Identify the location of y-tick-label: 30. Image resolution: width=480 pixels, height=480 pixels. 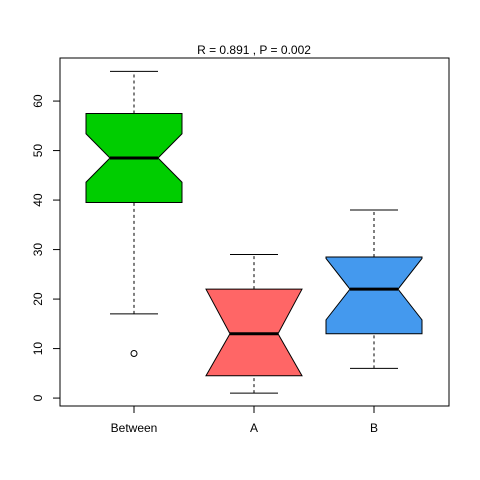
(38, 250).